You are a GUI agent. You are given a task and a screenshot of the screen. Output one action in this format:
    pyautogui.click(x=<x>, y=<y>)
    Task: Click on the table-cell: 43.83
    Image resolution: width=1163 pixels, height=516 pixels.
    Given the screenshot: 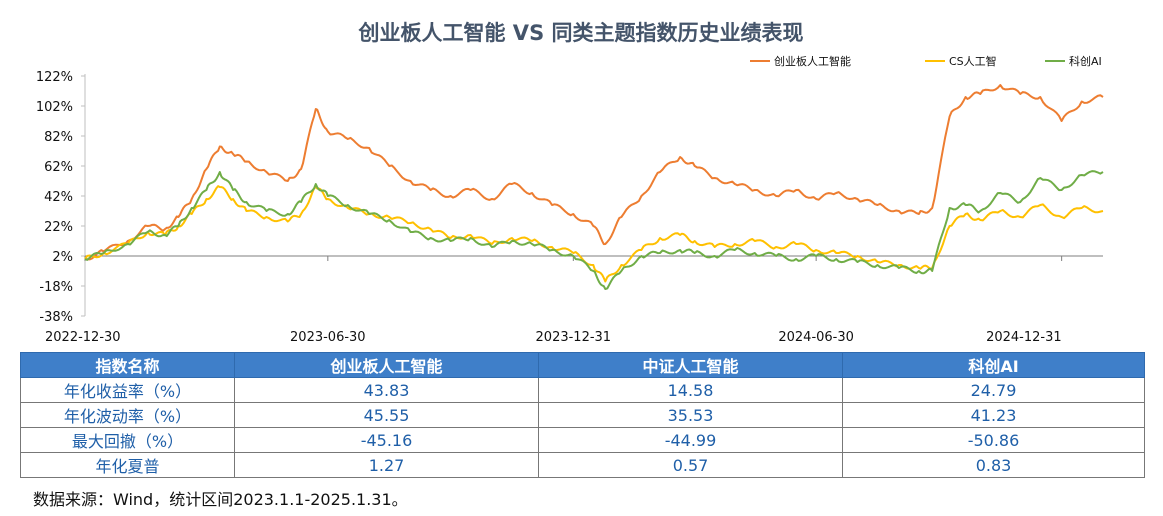 What is the action you would take?
    pyautogui.click(x=386, y=390)
    